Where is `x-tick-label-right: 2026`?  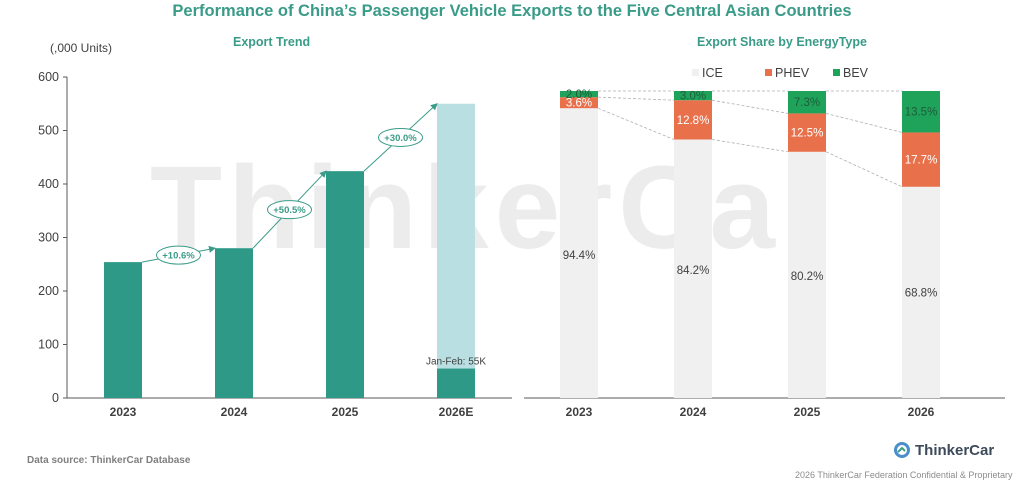 x-tick-label-right: 2026 is located at coordinates (921, 412).